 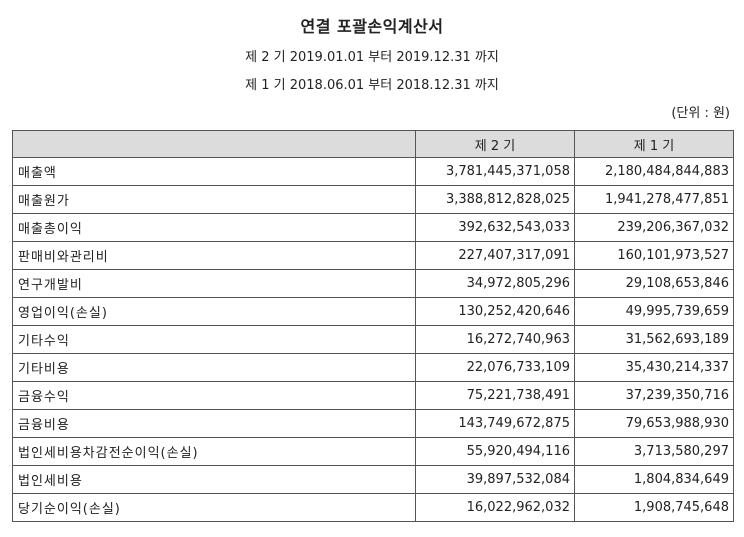 I want to click on table-row: 법인세비용 39,897,532,084 1,804,834,649, so click(x=373, y=479).